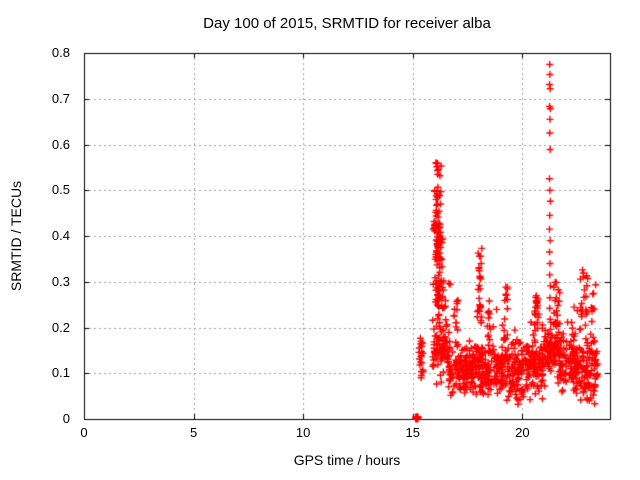 This screenshot has width=640, height=480. Describe the element at coordinates (60, 281) in the screenshot. I see `y-tick-label: 0.3` at that location.